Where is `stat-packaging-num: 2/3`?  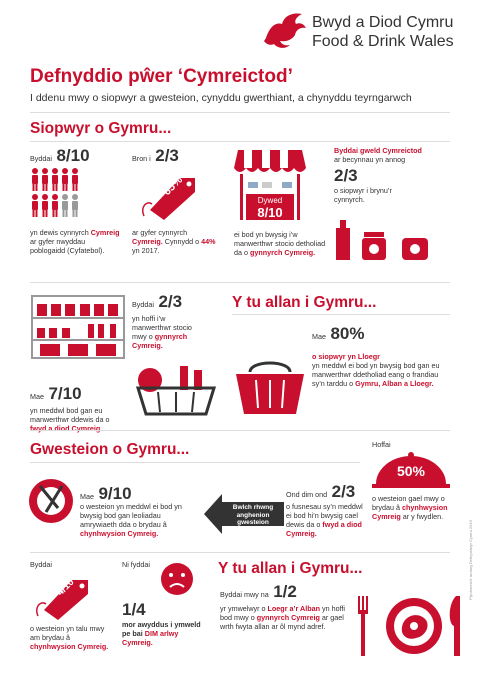 stat-packaging-num: 2/3 is located at coordinates (346, 175).